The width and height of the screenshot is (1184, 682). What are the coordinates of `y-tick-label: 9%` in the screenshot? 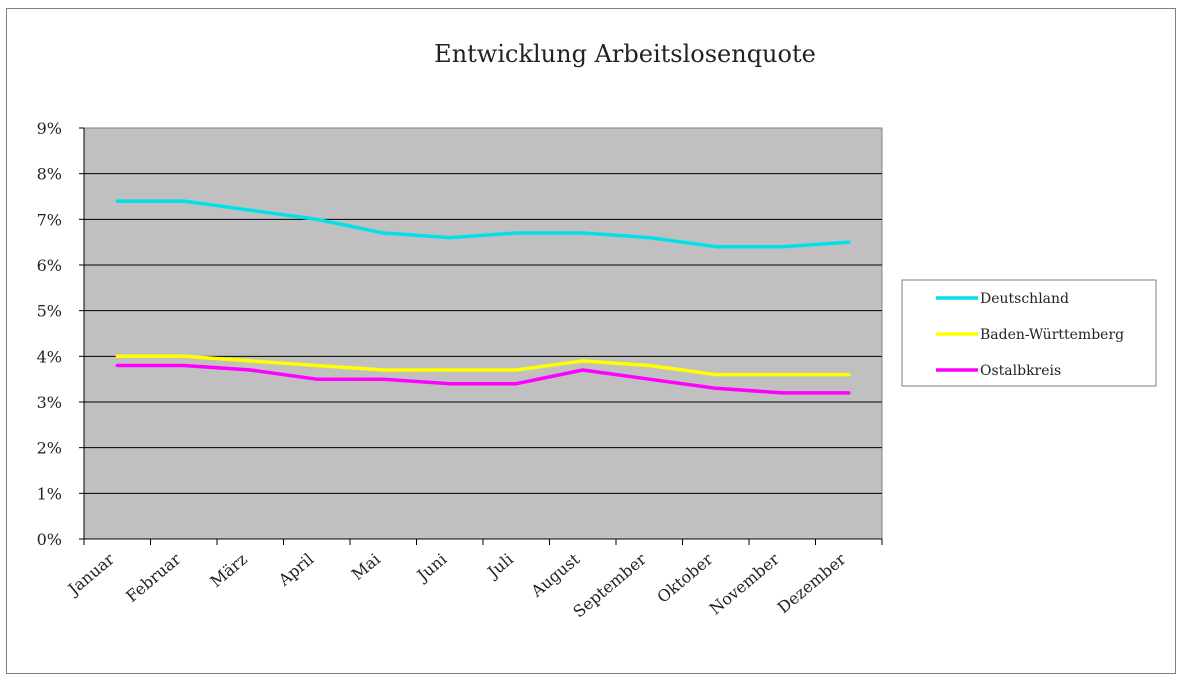 It's located at (49, 128).